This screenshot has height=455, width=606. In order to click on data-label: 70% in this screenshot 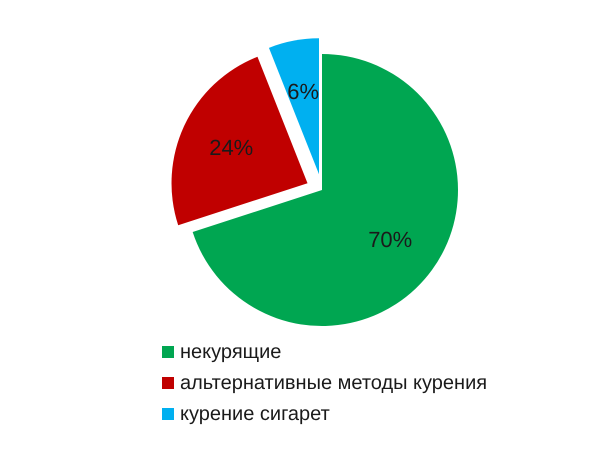, I will do `click(390, 239)`.